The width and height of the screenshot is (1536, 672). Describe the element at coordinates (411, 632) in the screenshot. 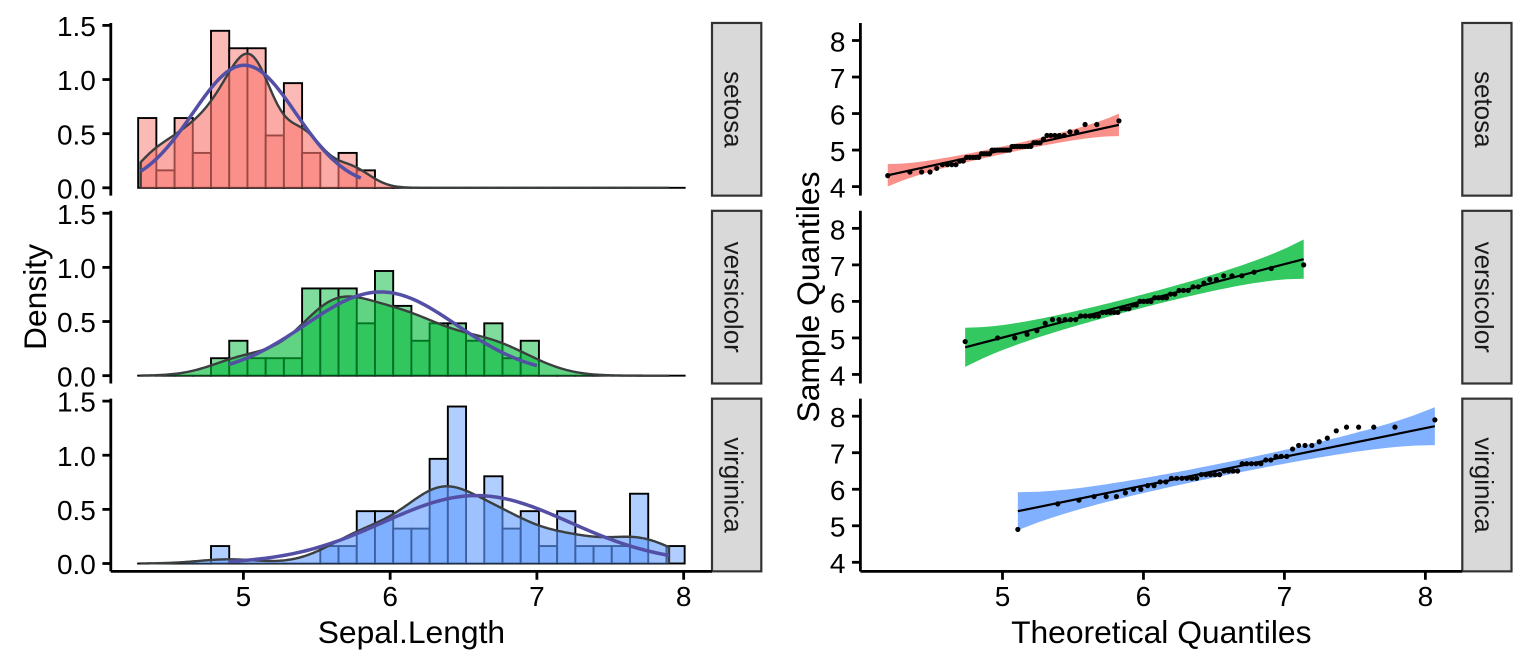

I see `svg-text: Sepal.Length` at that location.